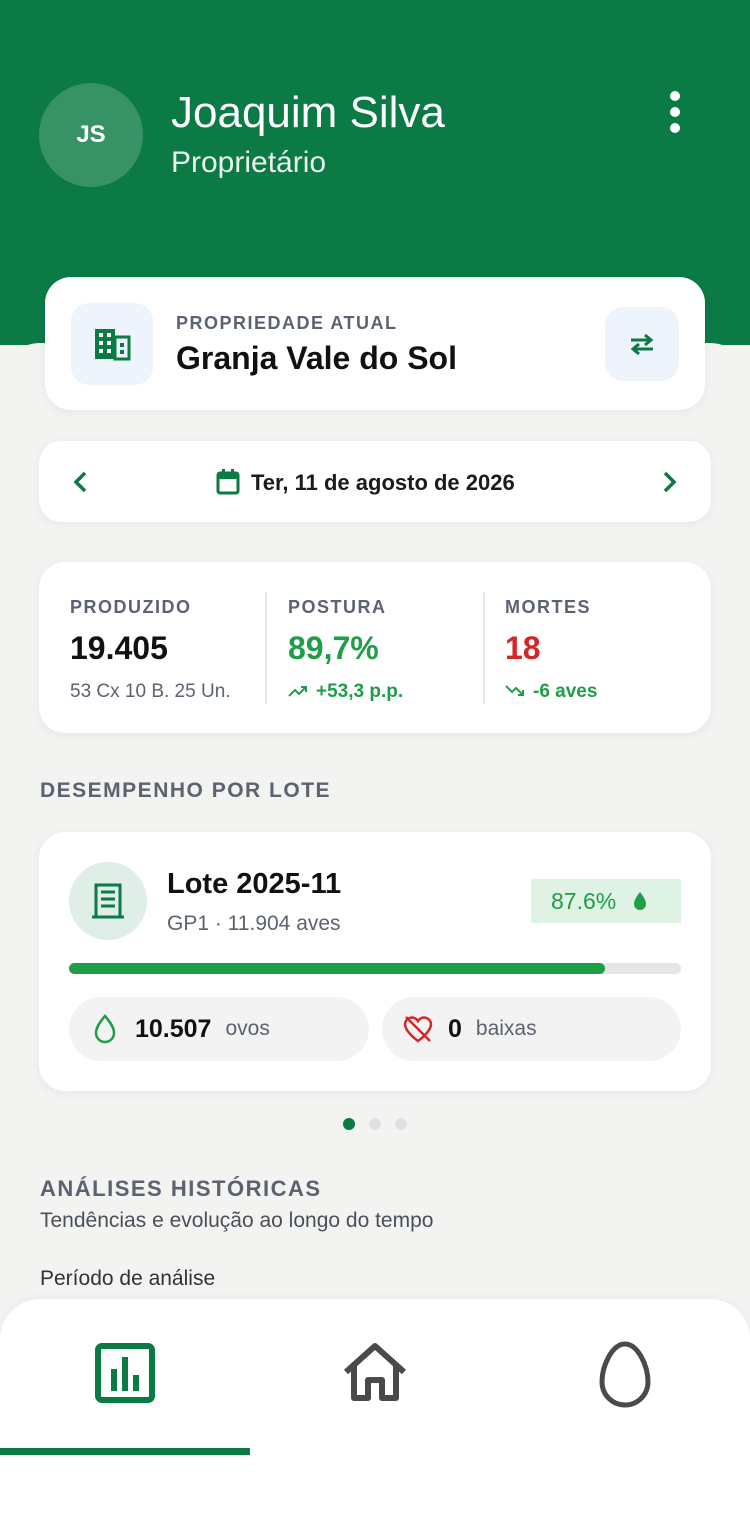 This screenshot has width=750, height=1519. I want to click on section-title: DESEMPENHO POR LOTE, so click(186, 790).